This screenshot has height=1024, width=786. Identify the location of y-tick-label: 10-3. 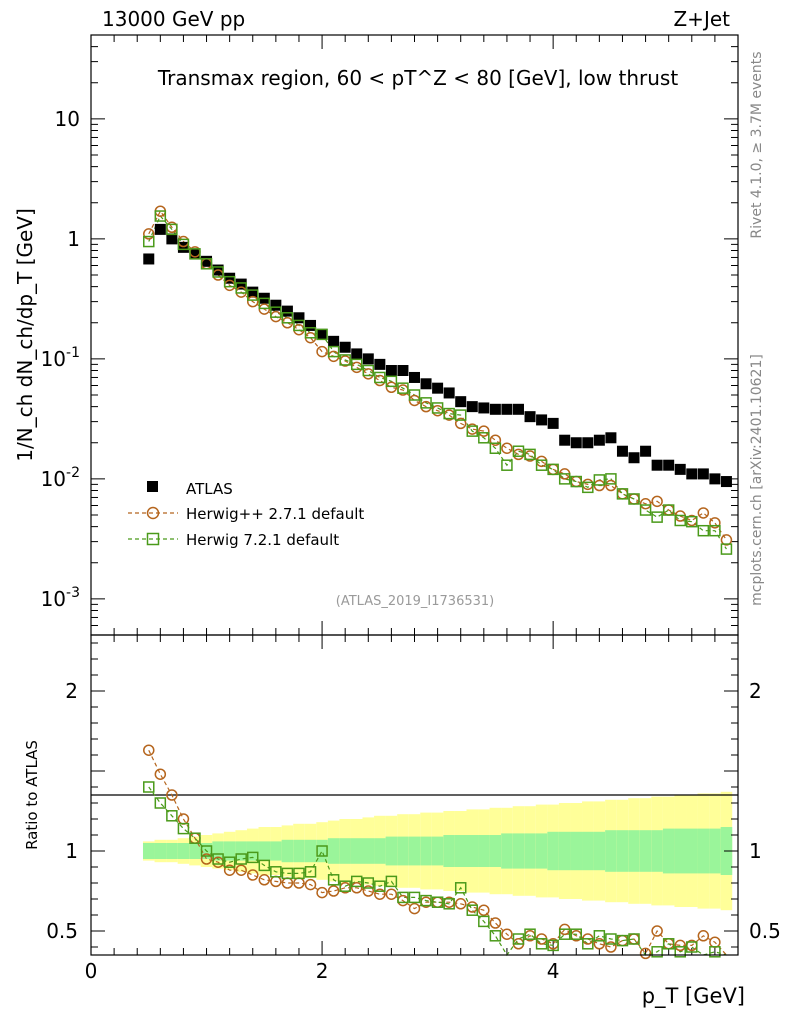
(60, 598).